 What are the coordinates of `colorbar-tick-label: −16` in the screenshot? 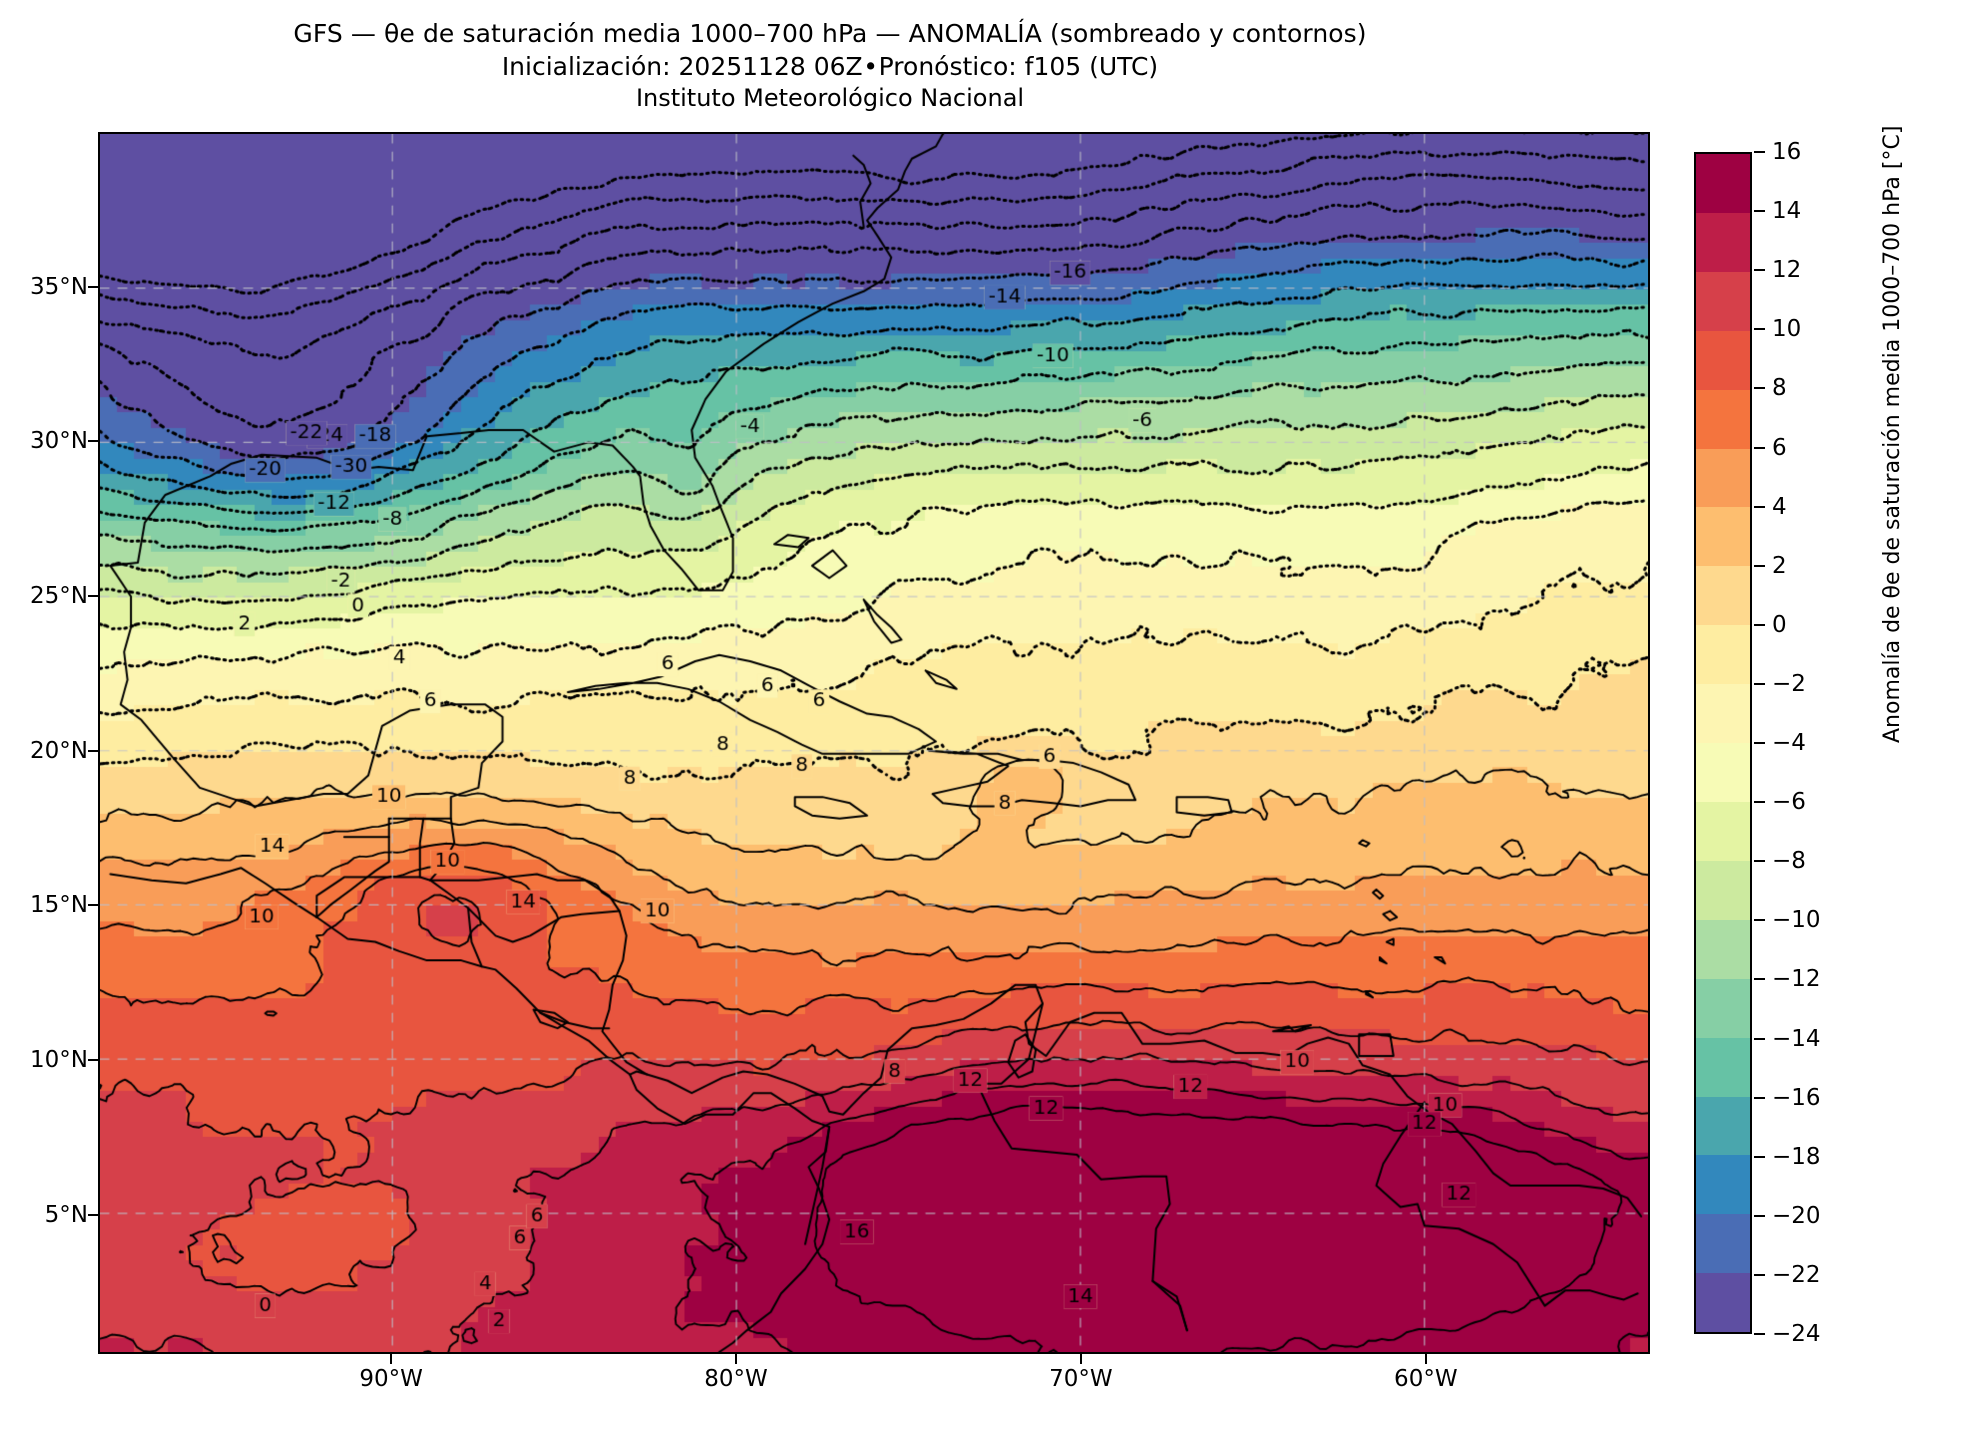 It's located at (1796, 1097).